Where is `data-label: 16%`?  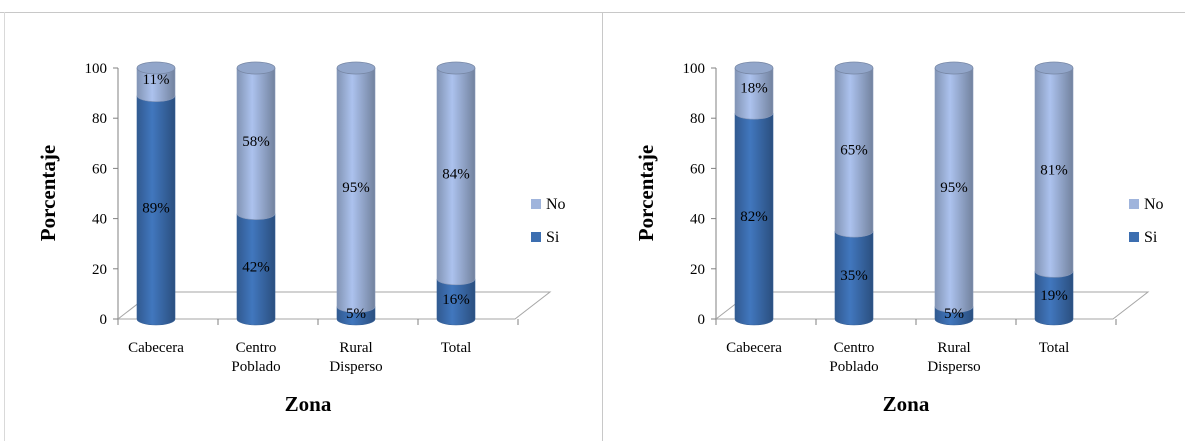
data-label: 16% is located at coordinates (456, 300).